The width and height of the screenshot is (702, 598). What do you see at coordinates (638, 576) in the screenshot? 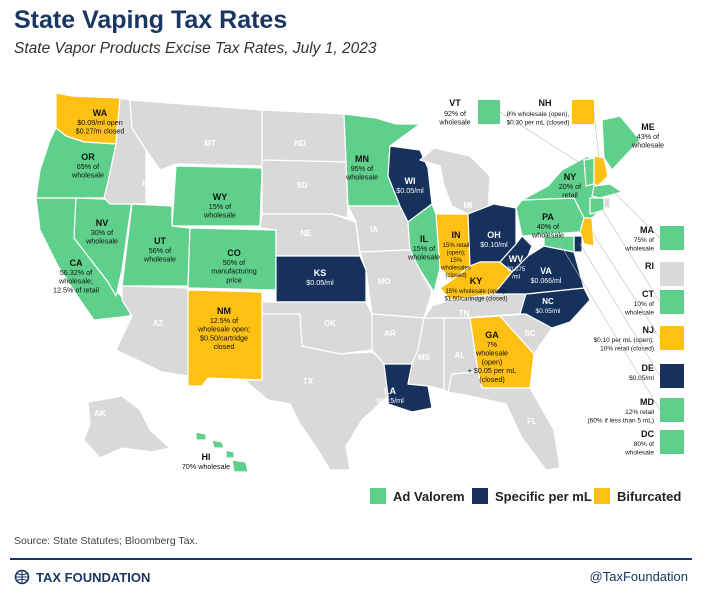
I see `social-handle: @TaxFoundation` at bounding box center [638, 576].